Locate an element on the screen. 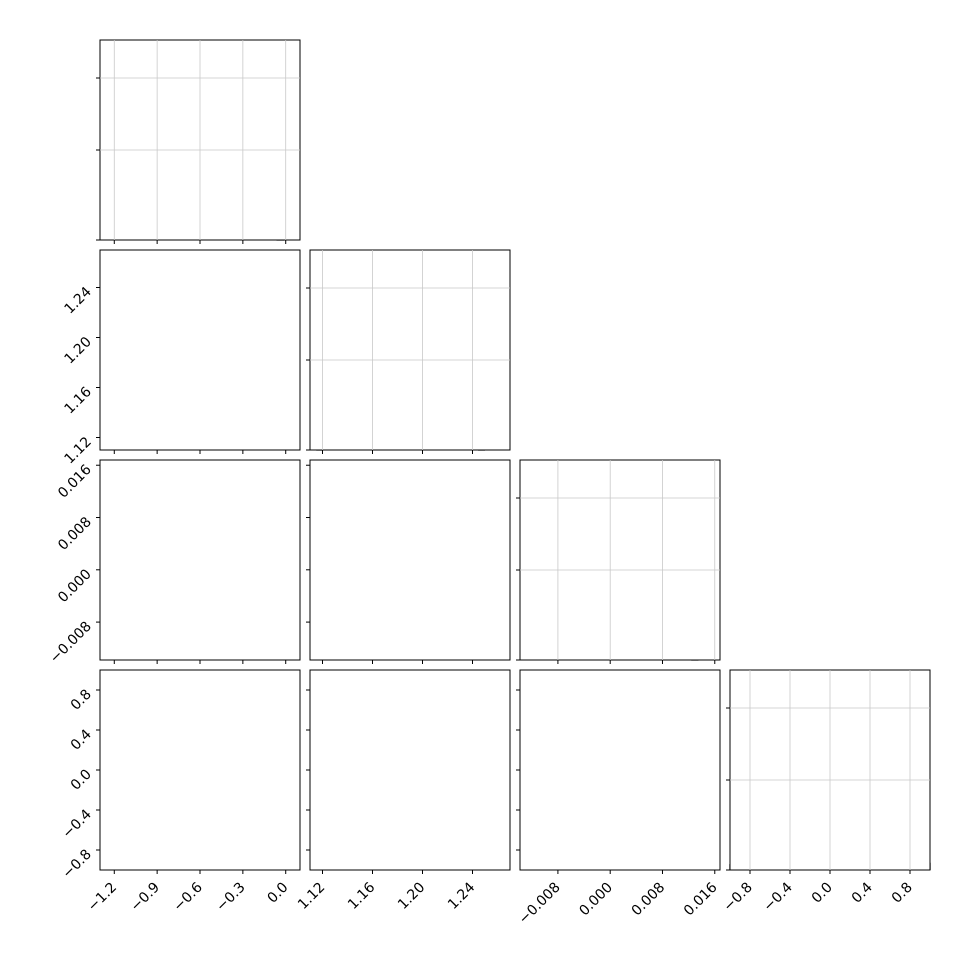  param-4-x-tick-label: 0.0 is located at coordinates (822, 893).